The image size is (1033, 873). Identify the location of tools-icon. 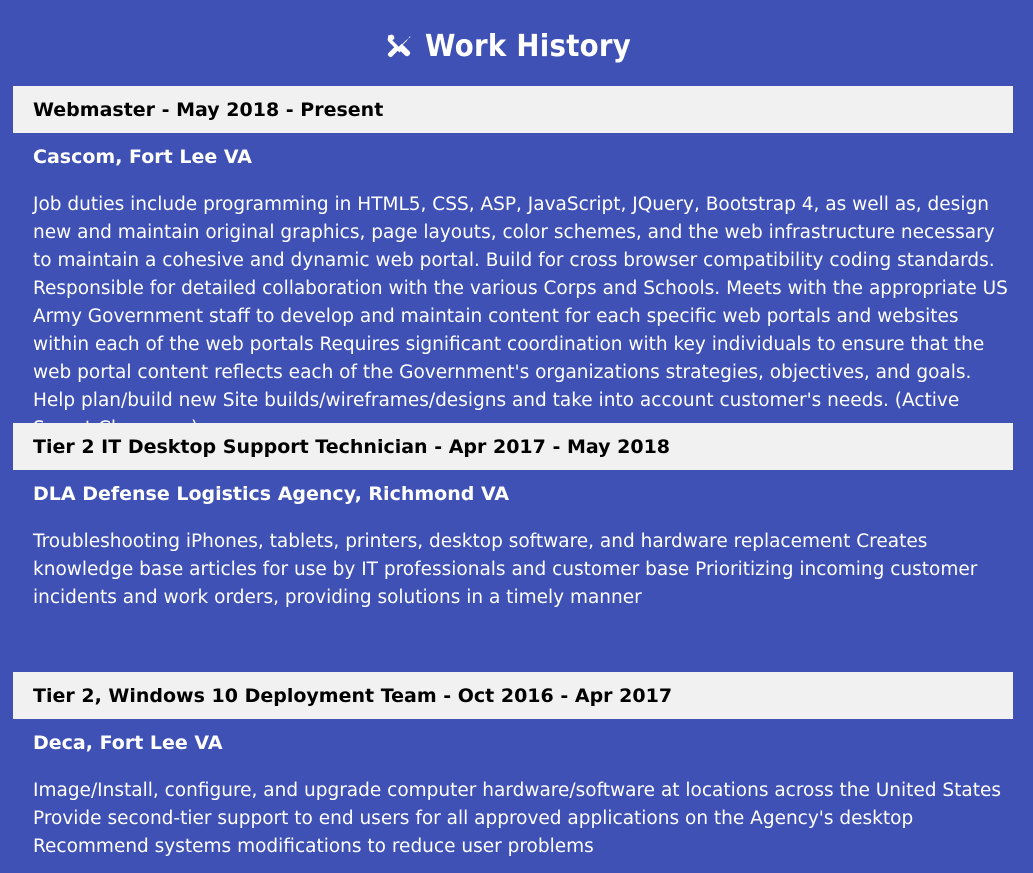
(399, 46).